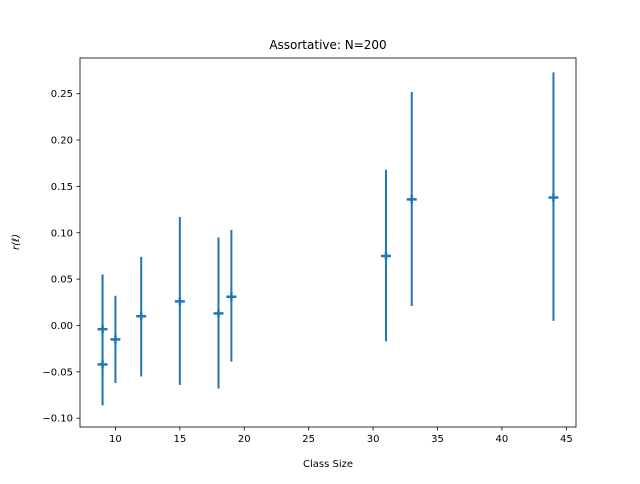  What do you see at coordinates (62, 94) in the screenshot?
I see `y-tick-label: 0.25` at bounding box center [62, 94].